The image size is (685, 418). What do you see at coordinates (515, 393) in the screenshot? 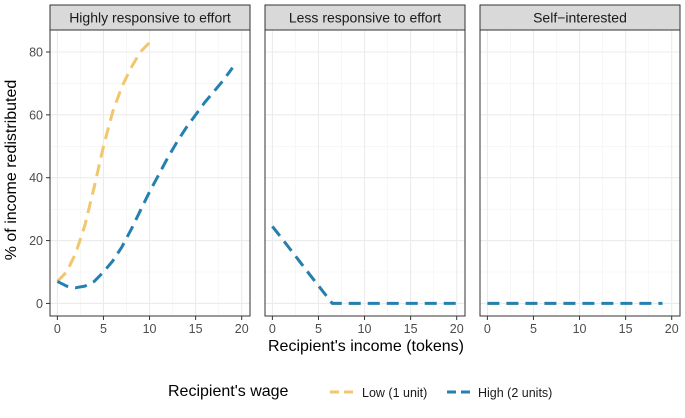
I see `legend-label-high: High (2 units)` at bounding box center [515, 393].